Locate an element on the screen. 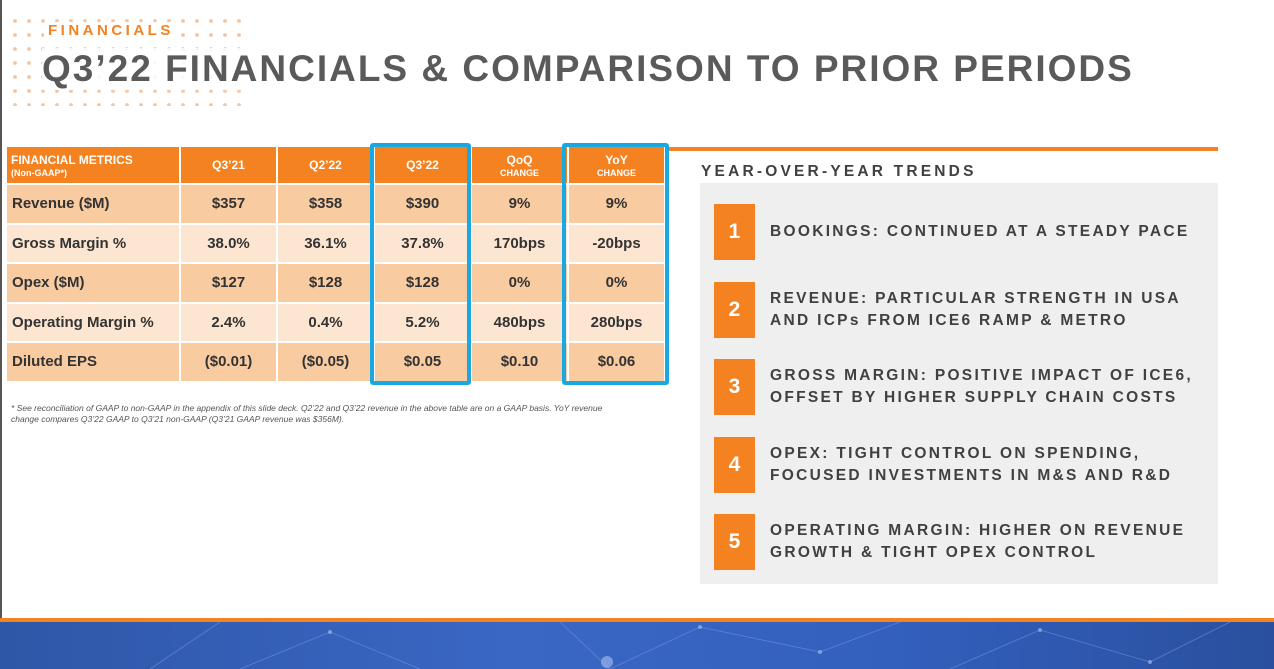  cell-q321: ($0.01) is located at coordinates (229, 363).